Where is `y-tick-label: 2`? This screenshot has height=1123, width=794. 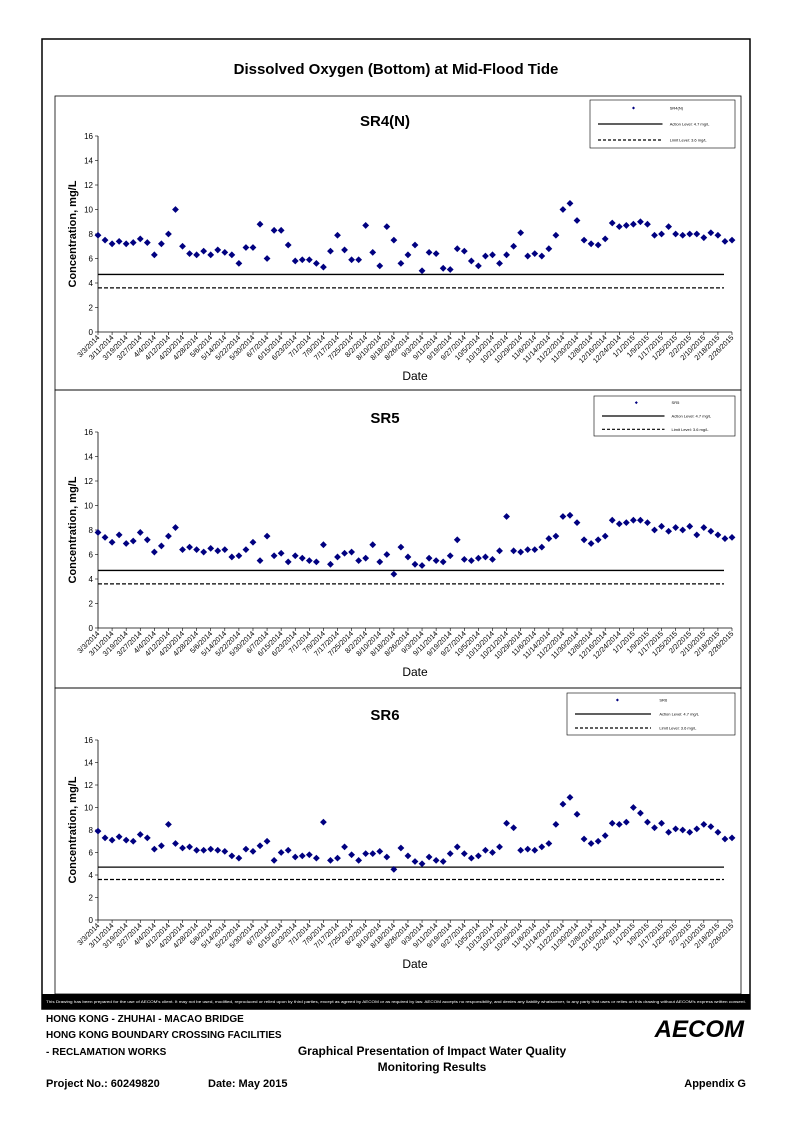
y-tick-label: 2 is located at coordinates (91, 898).